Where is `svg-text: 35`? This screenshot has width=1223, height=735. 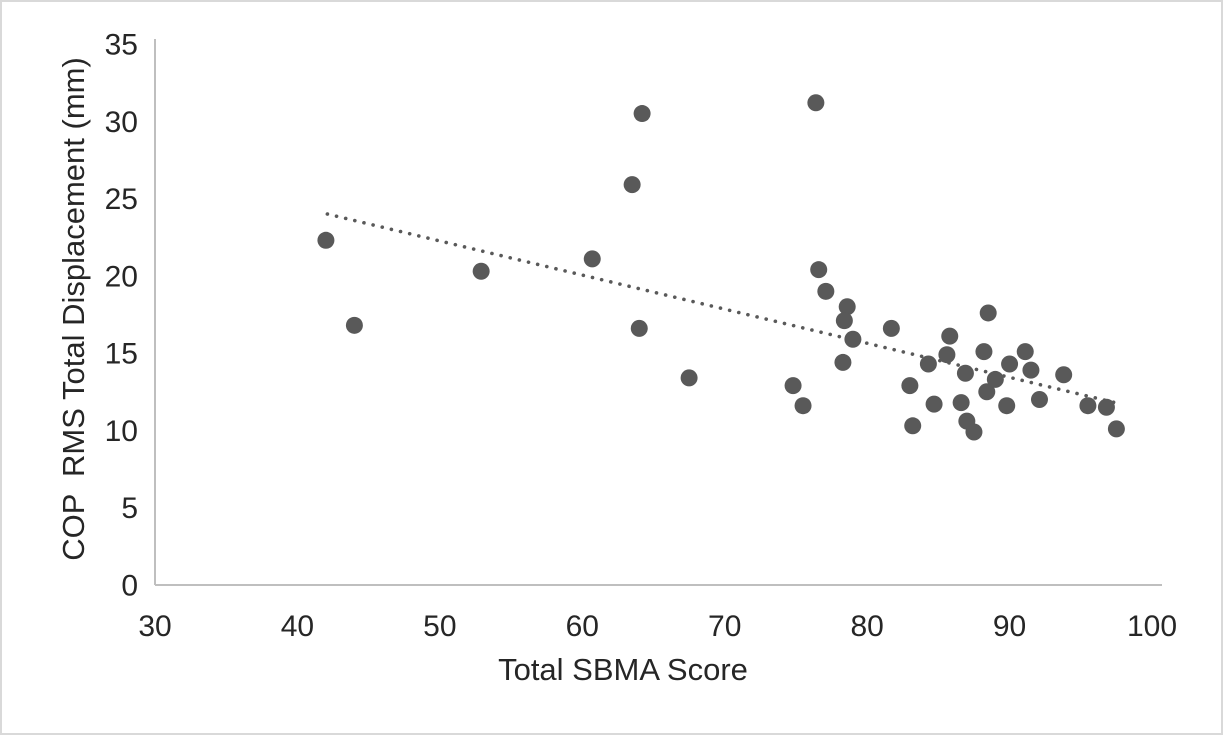
svg-text: 35 is located at coordinates (121, 45).